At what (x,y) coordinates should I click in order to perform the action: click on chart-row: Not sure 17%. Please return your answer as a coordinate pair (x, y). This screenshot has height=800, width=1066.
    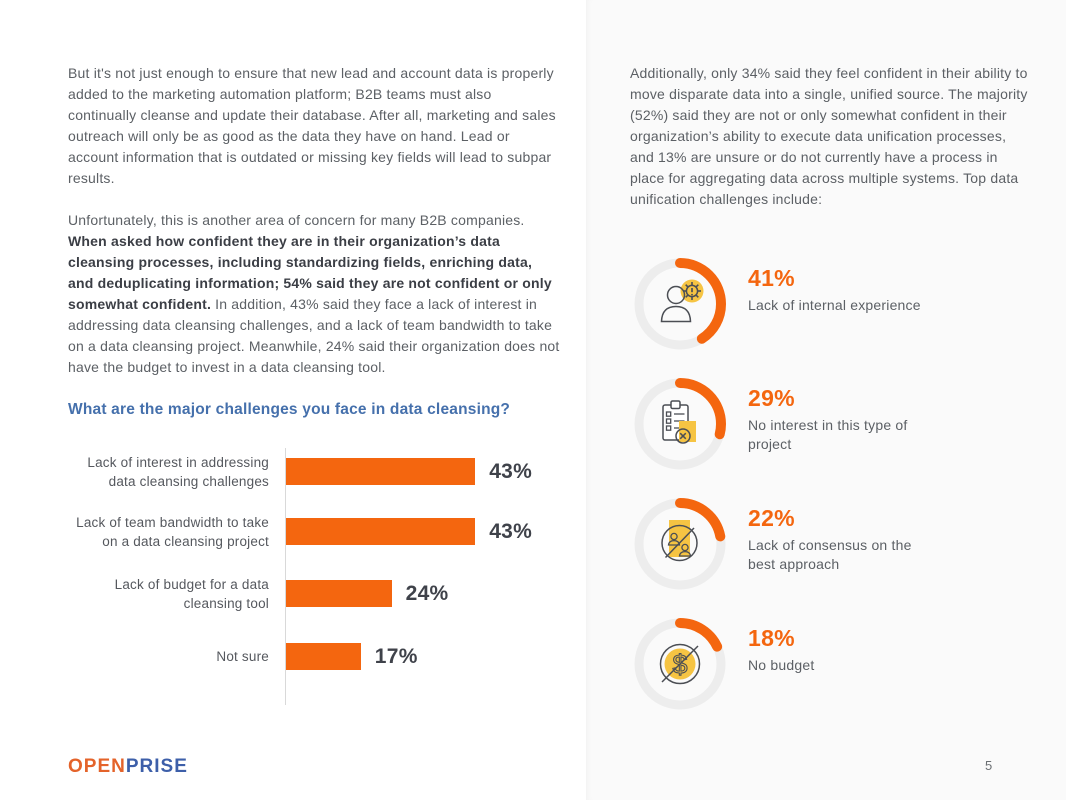
    Looking at the image, I should click on (243, 656).